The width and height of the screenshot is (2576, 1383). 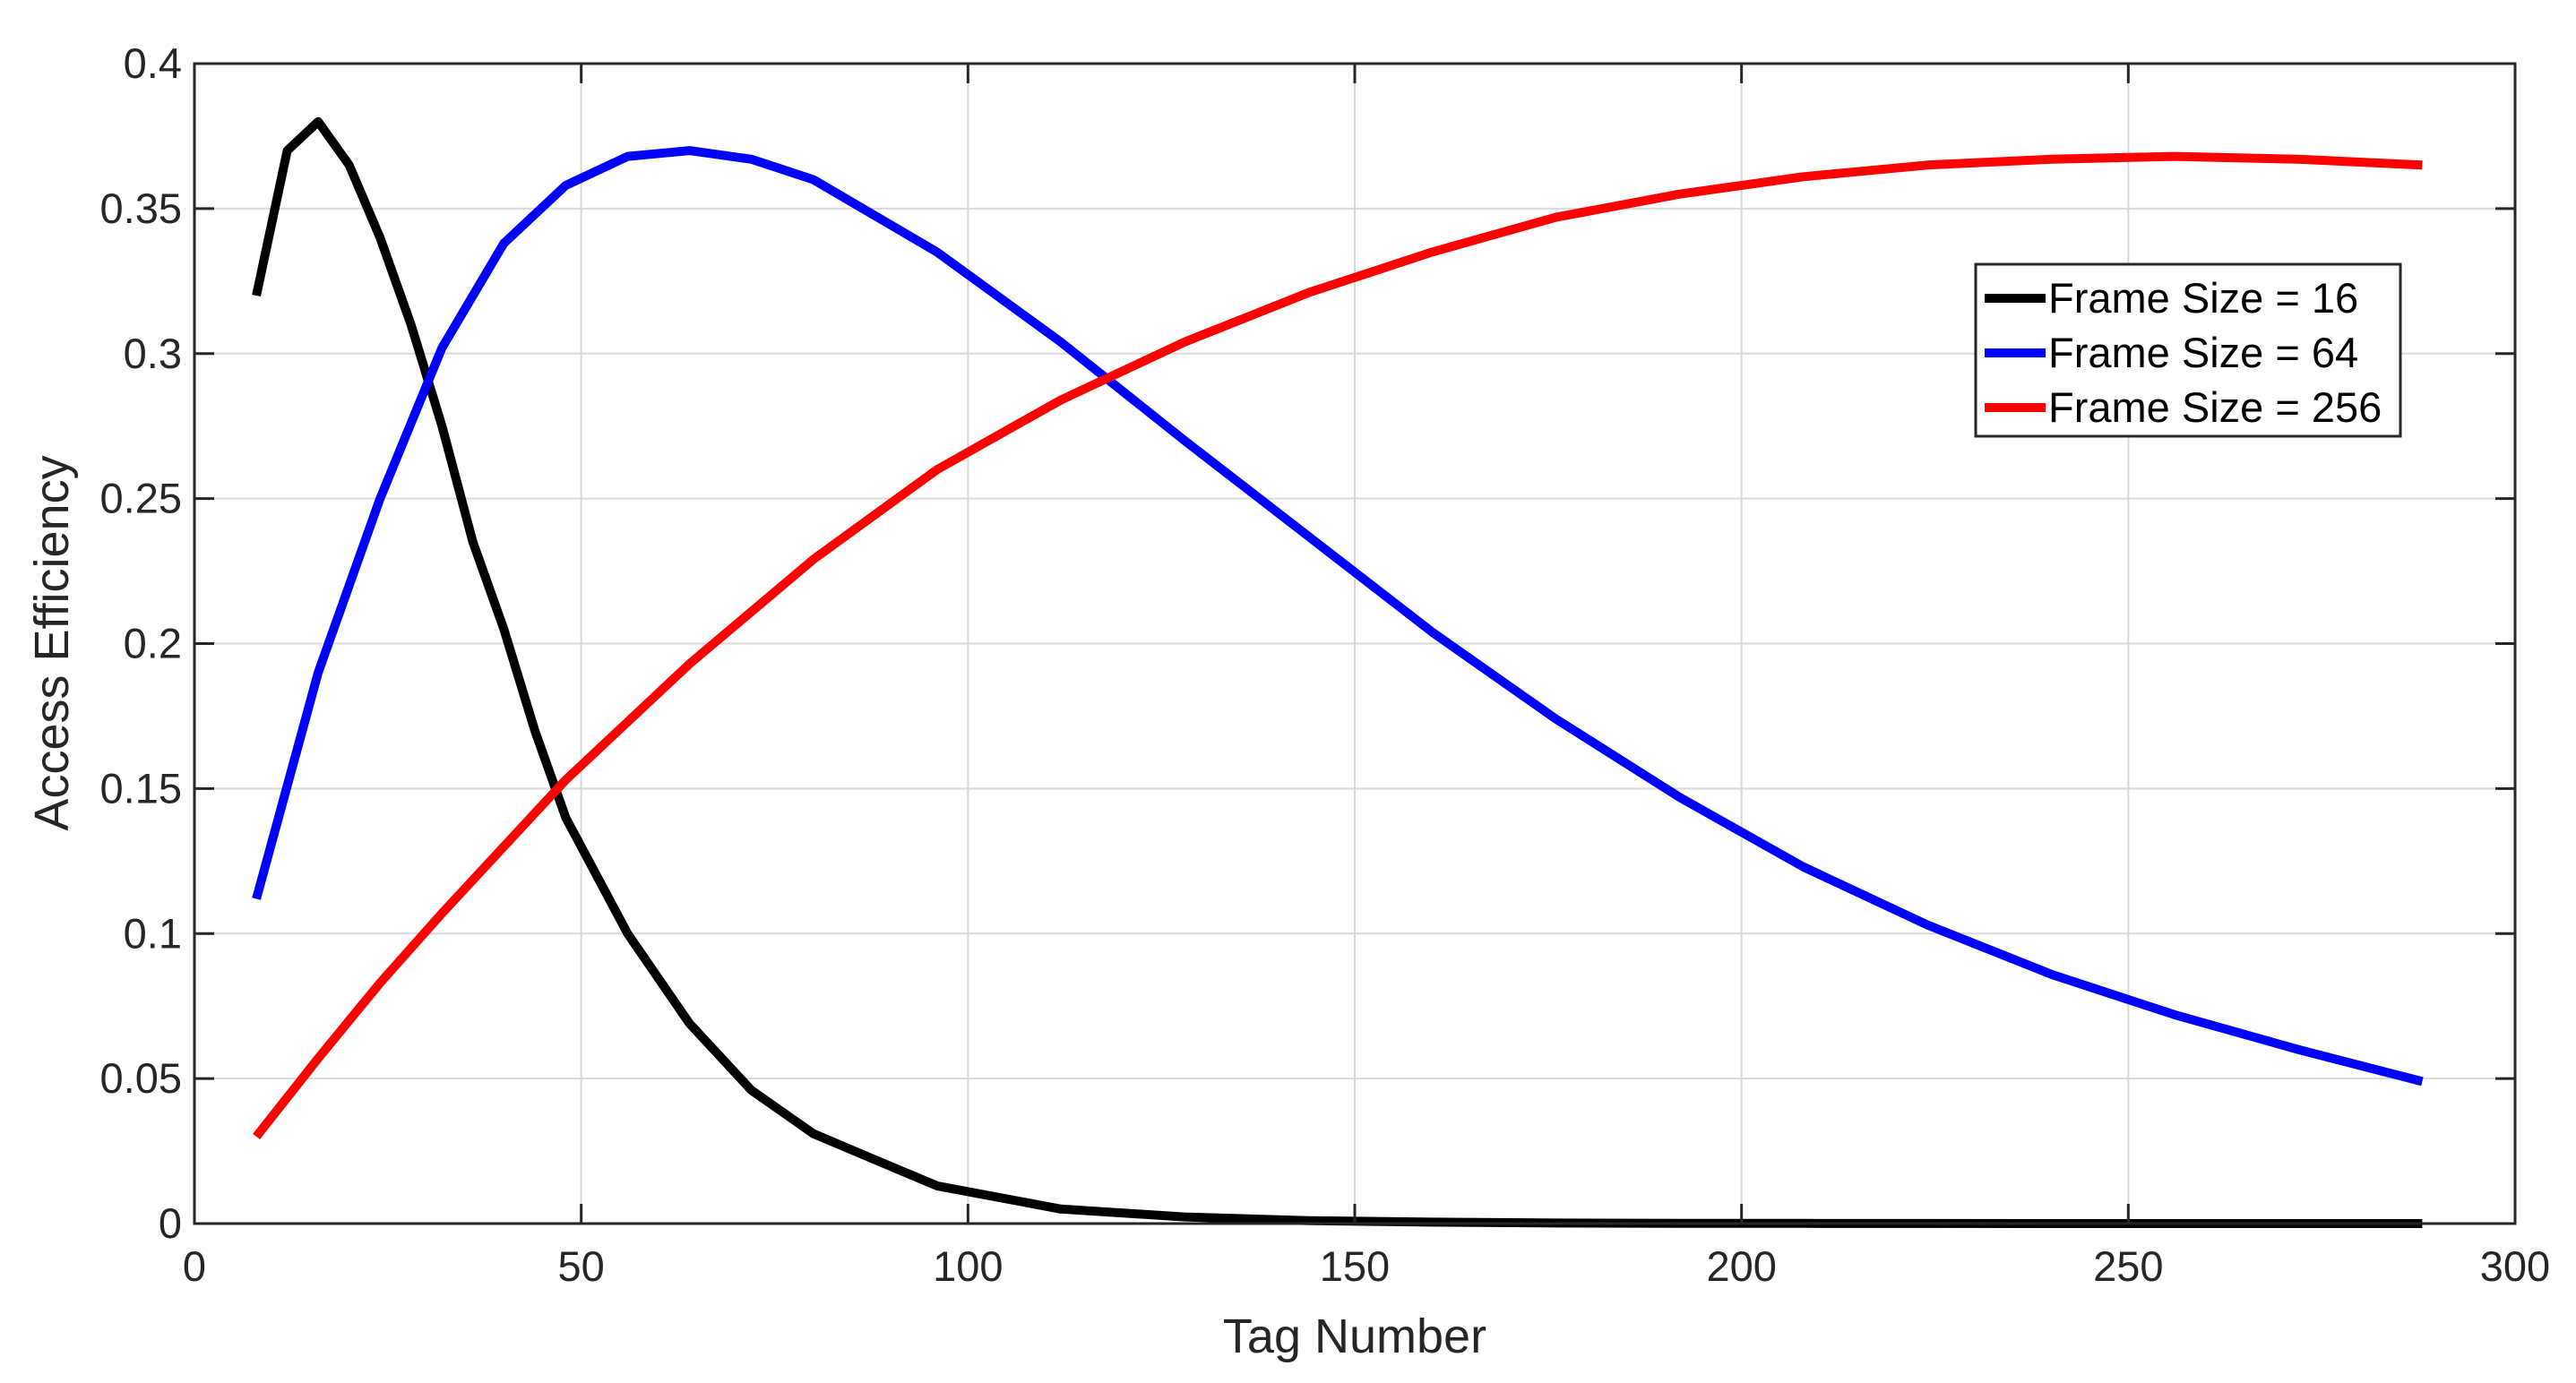 I want to click on x-tick-label: 150, so click(x=1355, y=1266).